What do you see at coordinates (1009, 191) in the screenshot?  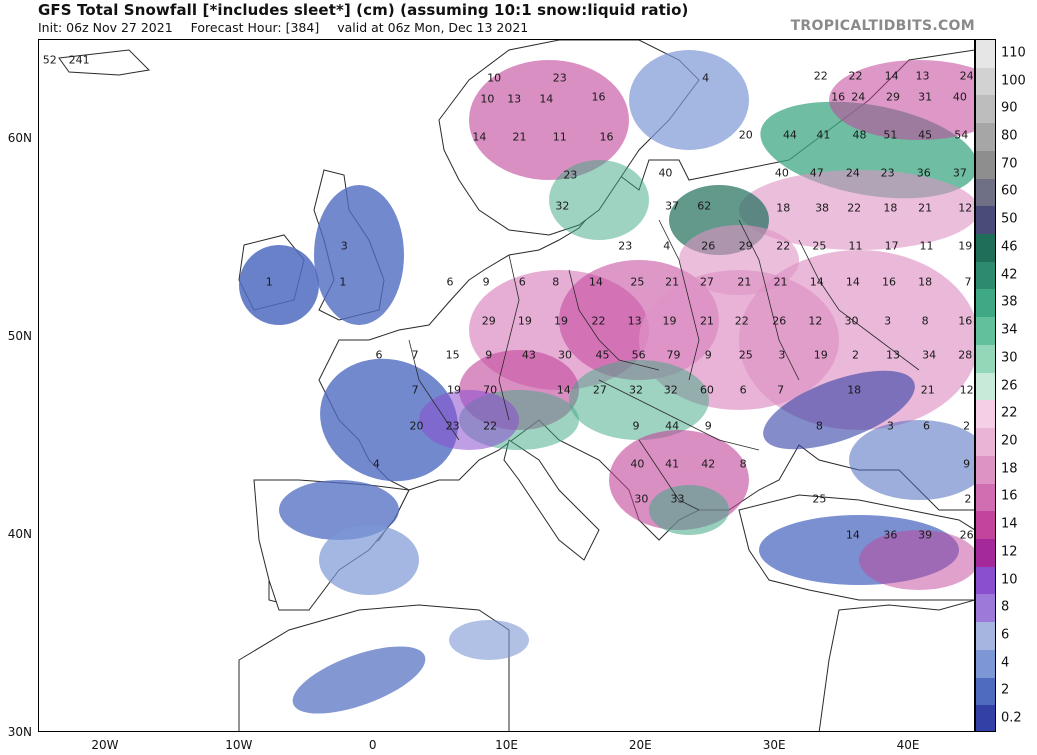 I see `colorbar-label: 60` at bounding box center [1009, 191].